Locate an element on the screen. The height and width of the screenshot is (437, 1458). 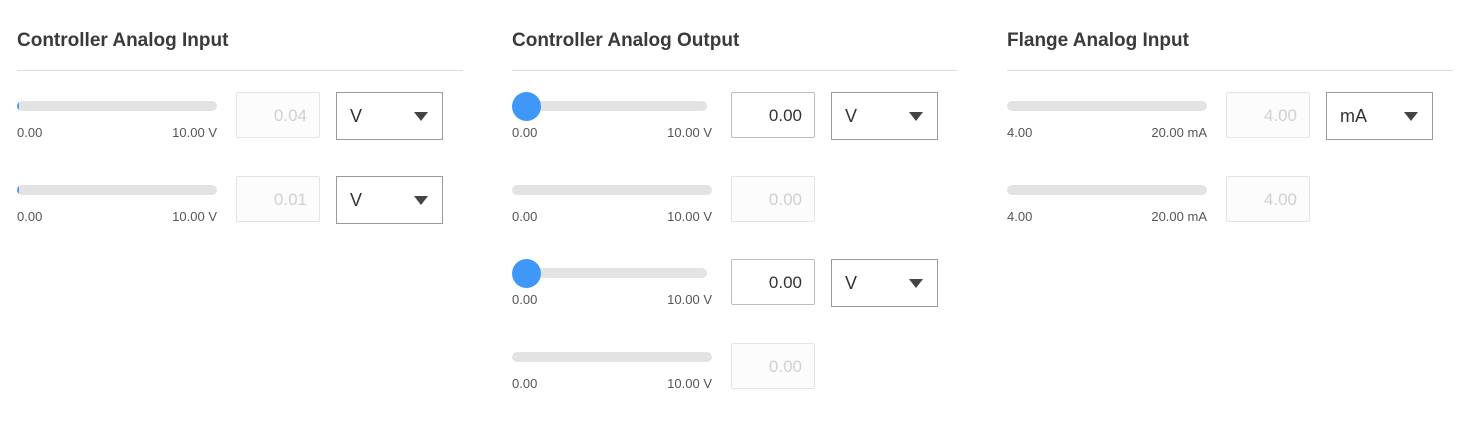
channel-row: 0.00 10.00 V 0.04 V is located at coordinates (240, 117).